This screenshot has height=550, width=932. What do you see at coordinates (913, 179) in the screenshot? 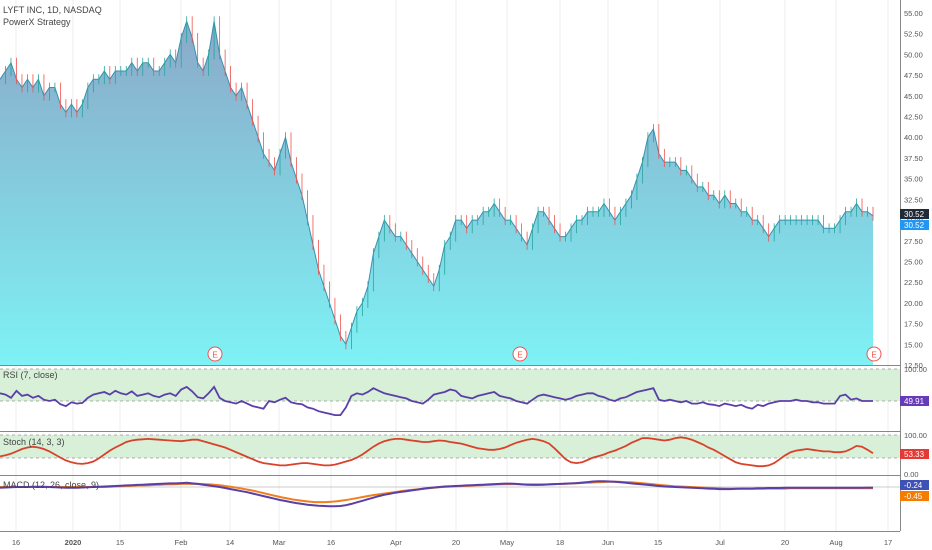
I see `price-tick-label: 35.00` at bounding box center [913, 179].